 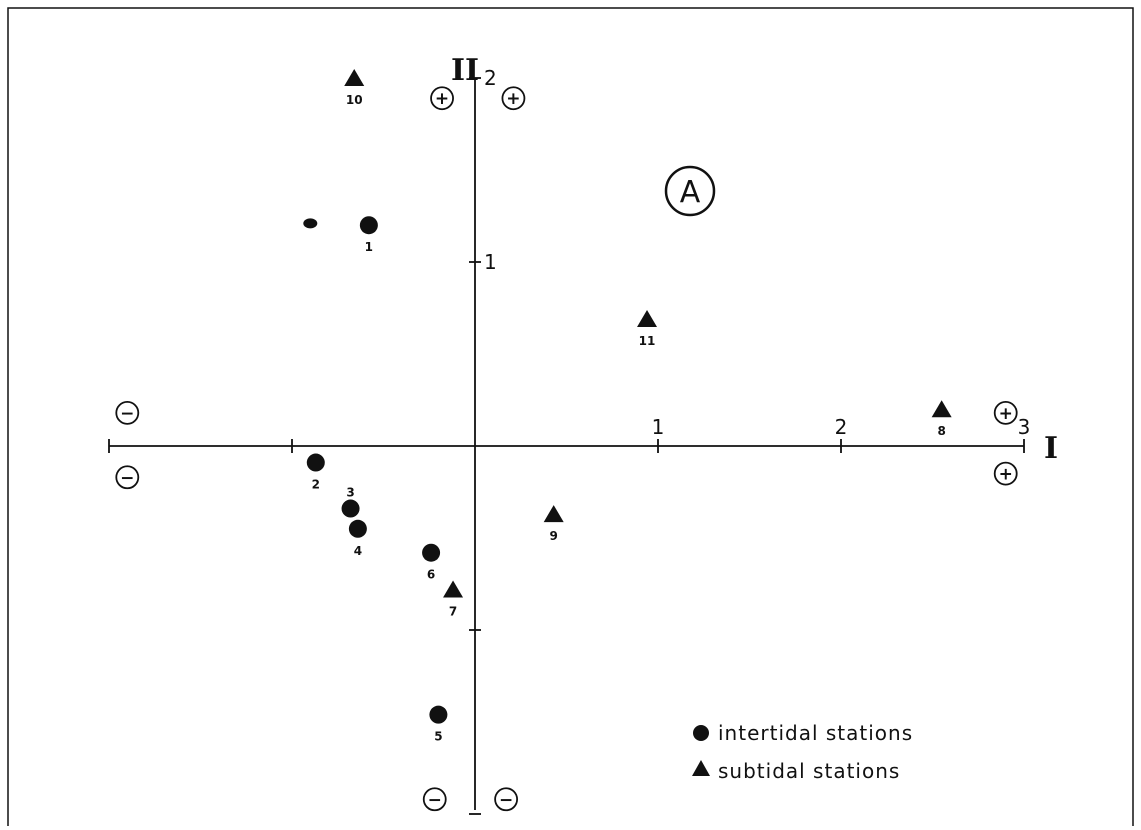 What do you see at coordinates (483, 440) in the screenshot?
I see `y-axis-ticks: 12` at bounding box center [483, 440].